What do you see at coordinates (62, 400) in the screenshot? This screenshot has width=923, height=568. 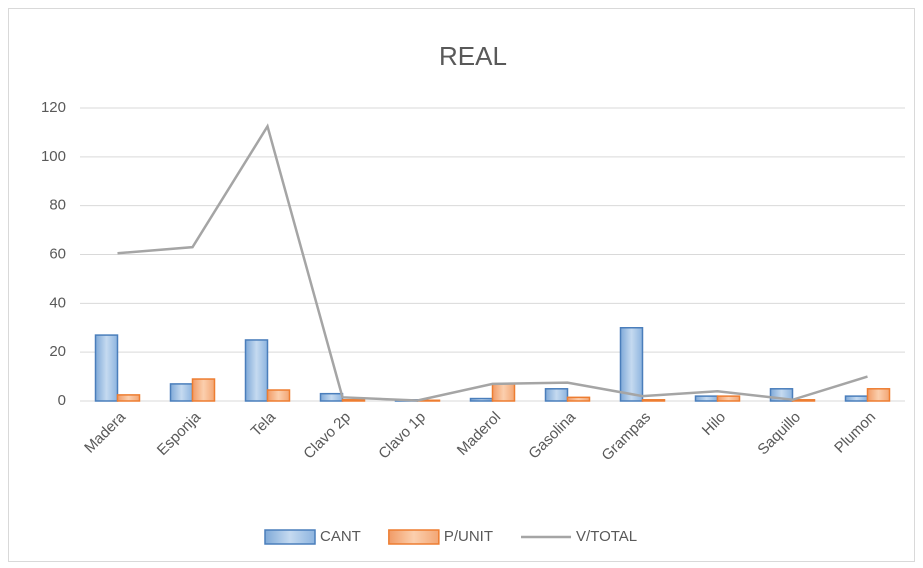 I see `y-tick-label: 0` at bounding box center [62, 400].